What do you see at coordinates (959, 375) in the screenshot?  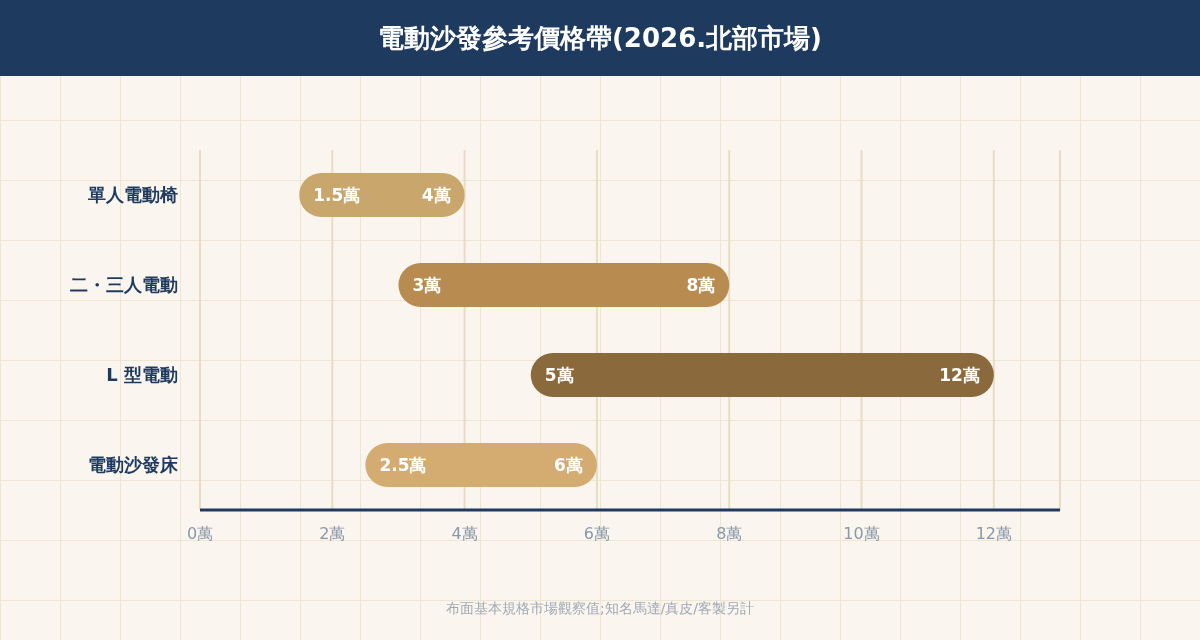 I see `annotation: 12萬` at bounding box center [959, 375].